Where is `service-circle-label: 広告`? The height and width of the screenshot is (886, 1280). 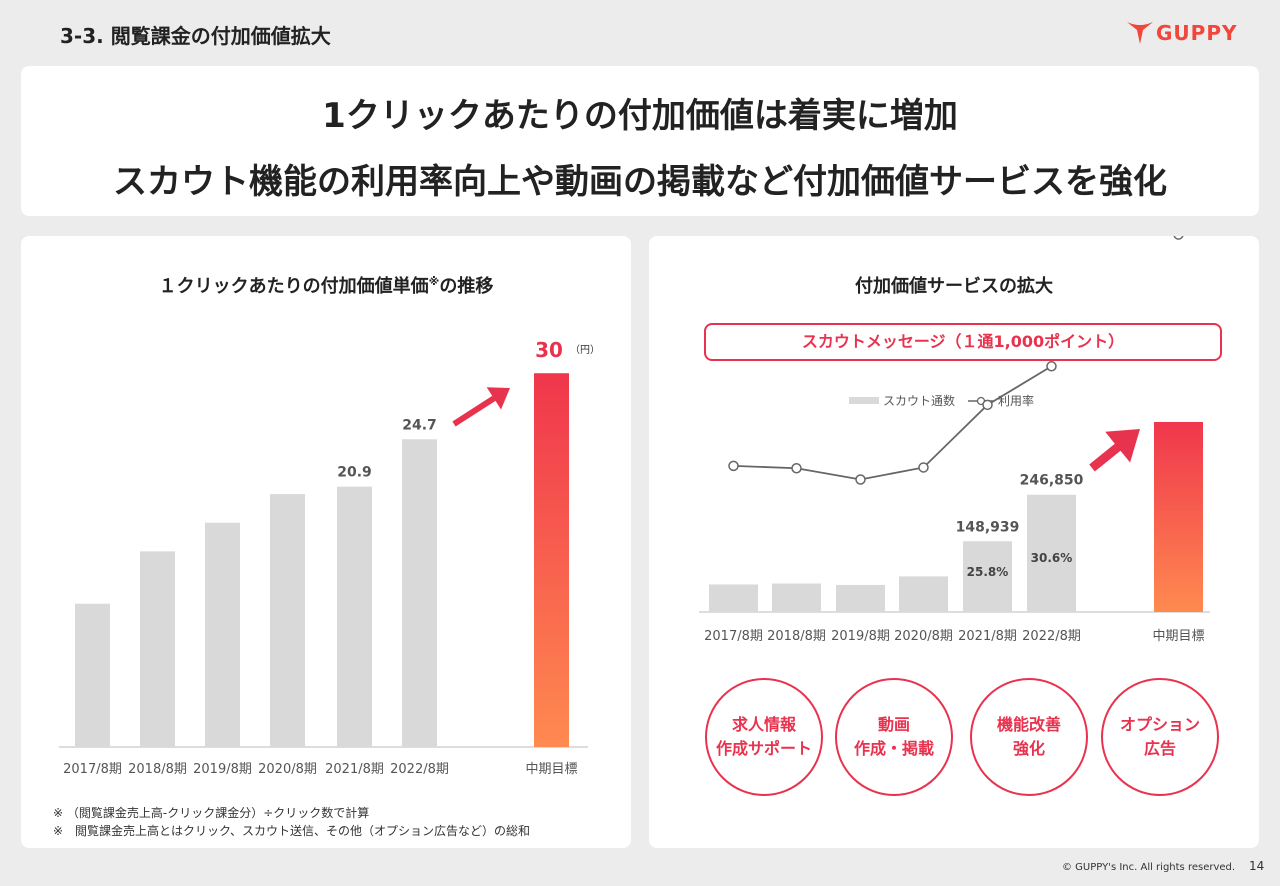 service-circle-label: 広告 is located at coordinates (1159, 748).